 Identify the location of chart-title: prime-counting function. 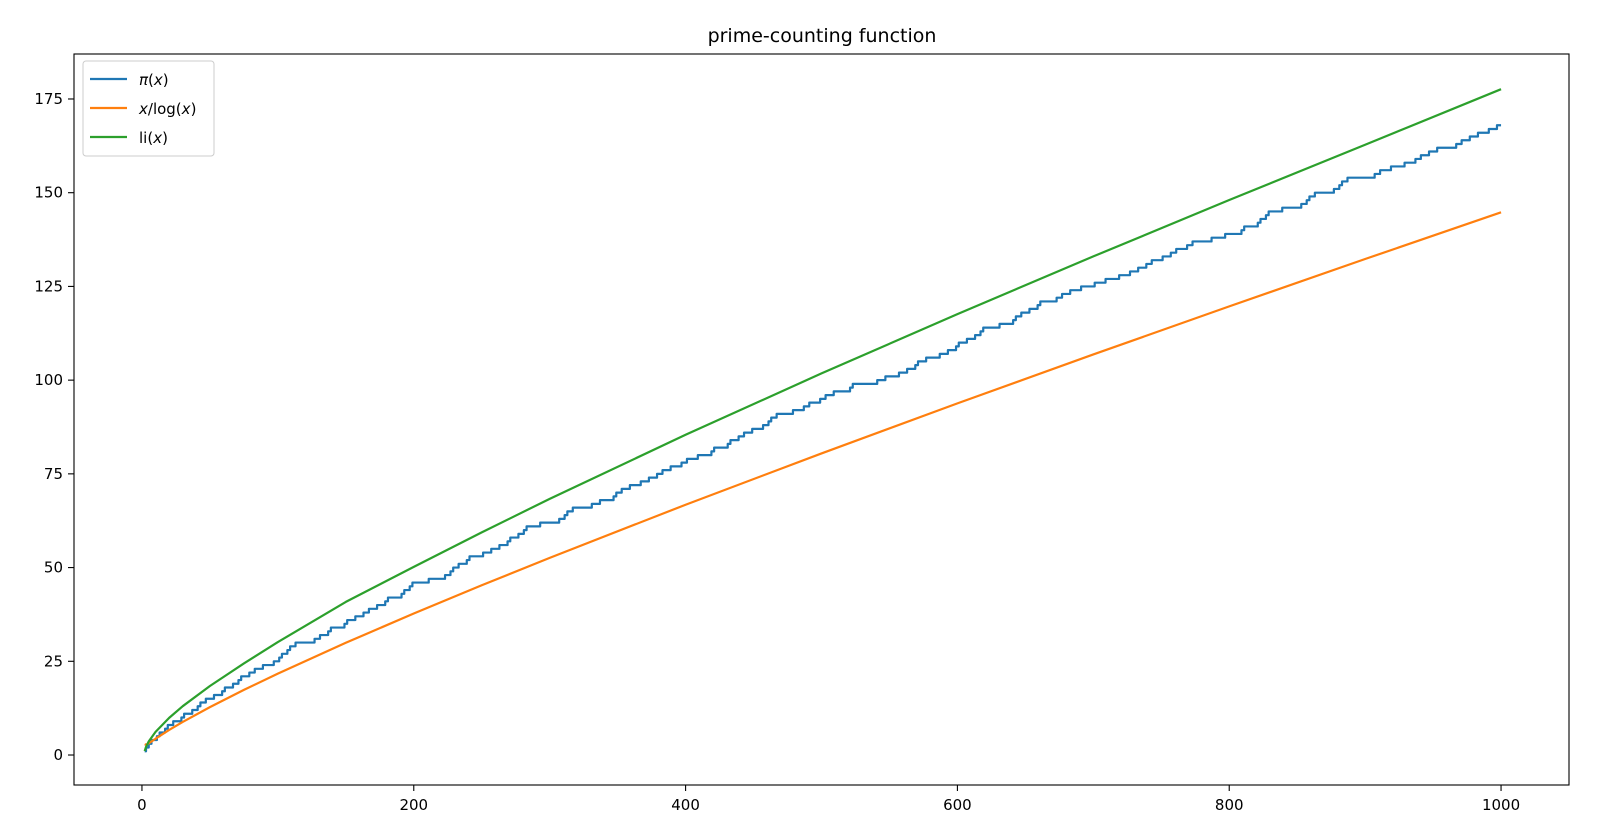
(822, 36).